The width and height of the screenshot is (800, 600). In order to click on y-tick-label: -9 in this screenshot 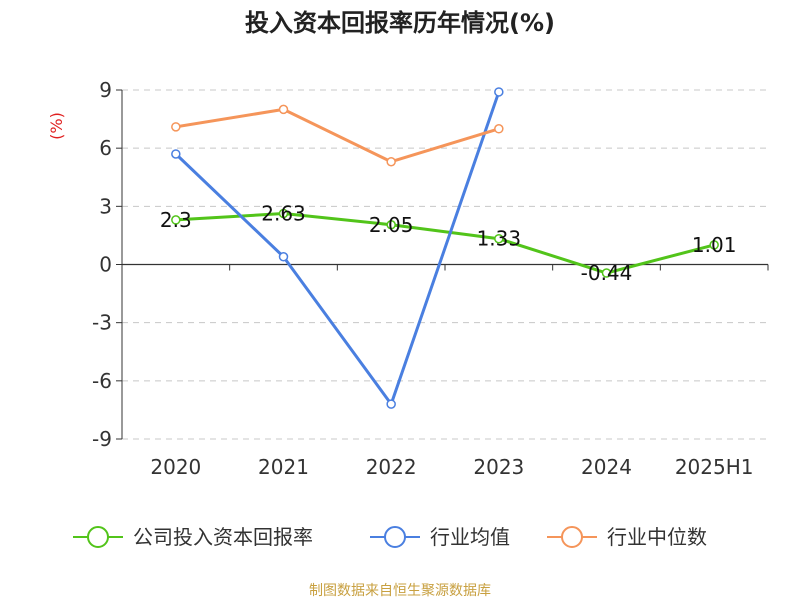, I will do `click(102, 439)`.